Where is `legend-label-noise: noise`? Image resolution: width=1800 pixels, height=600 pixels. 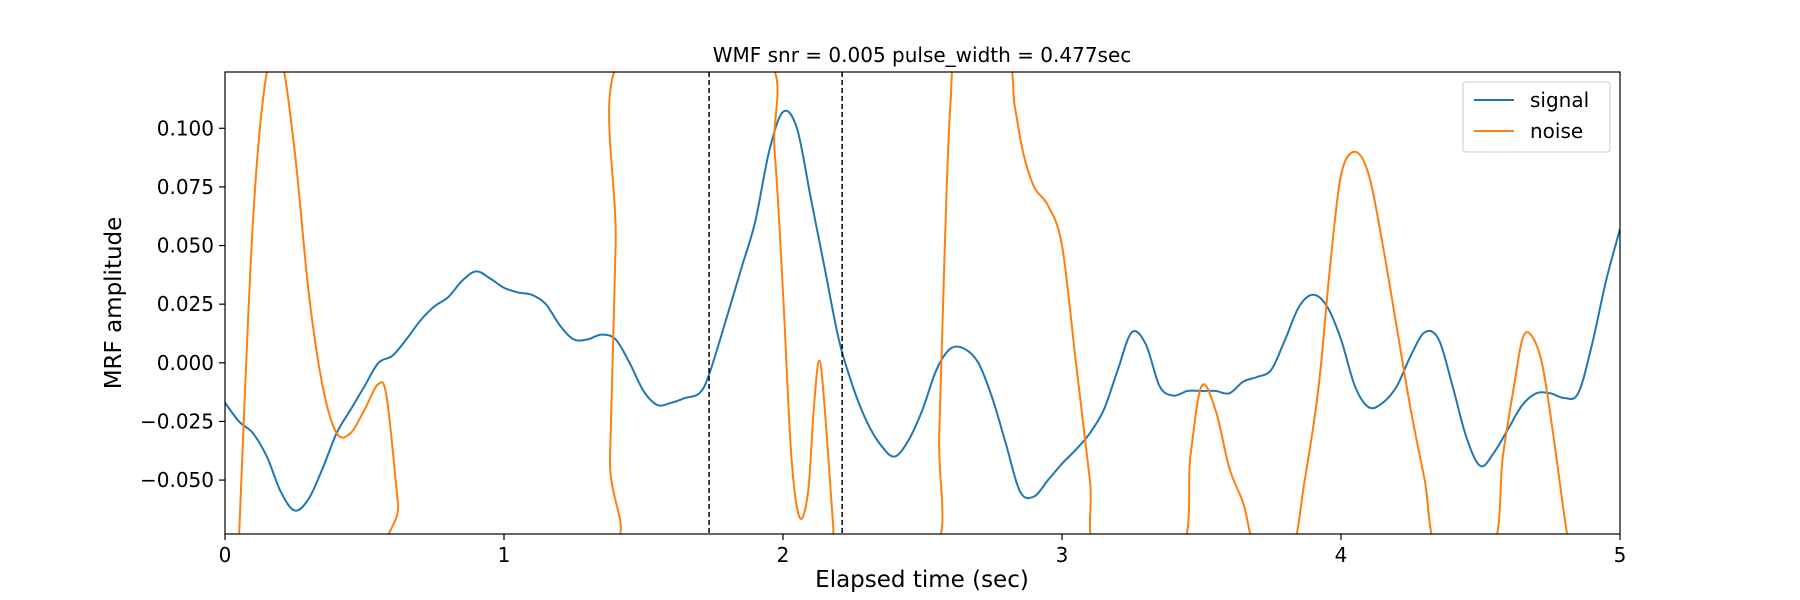
legend-label-noise: noise is located at coordinates (1556, 131).